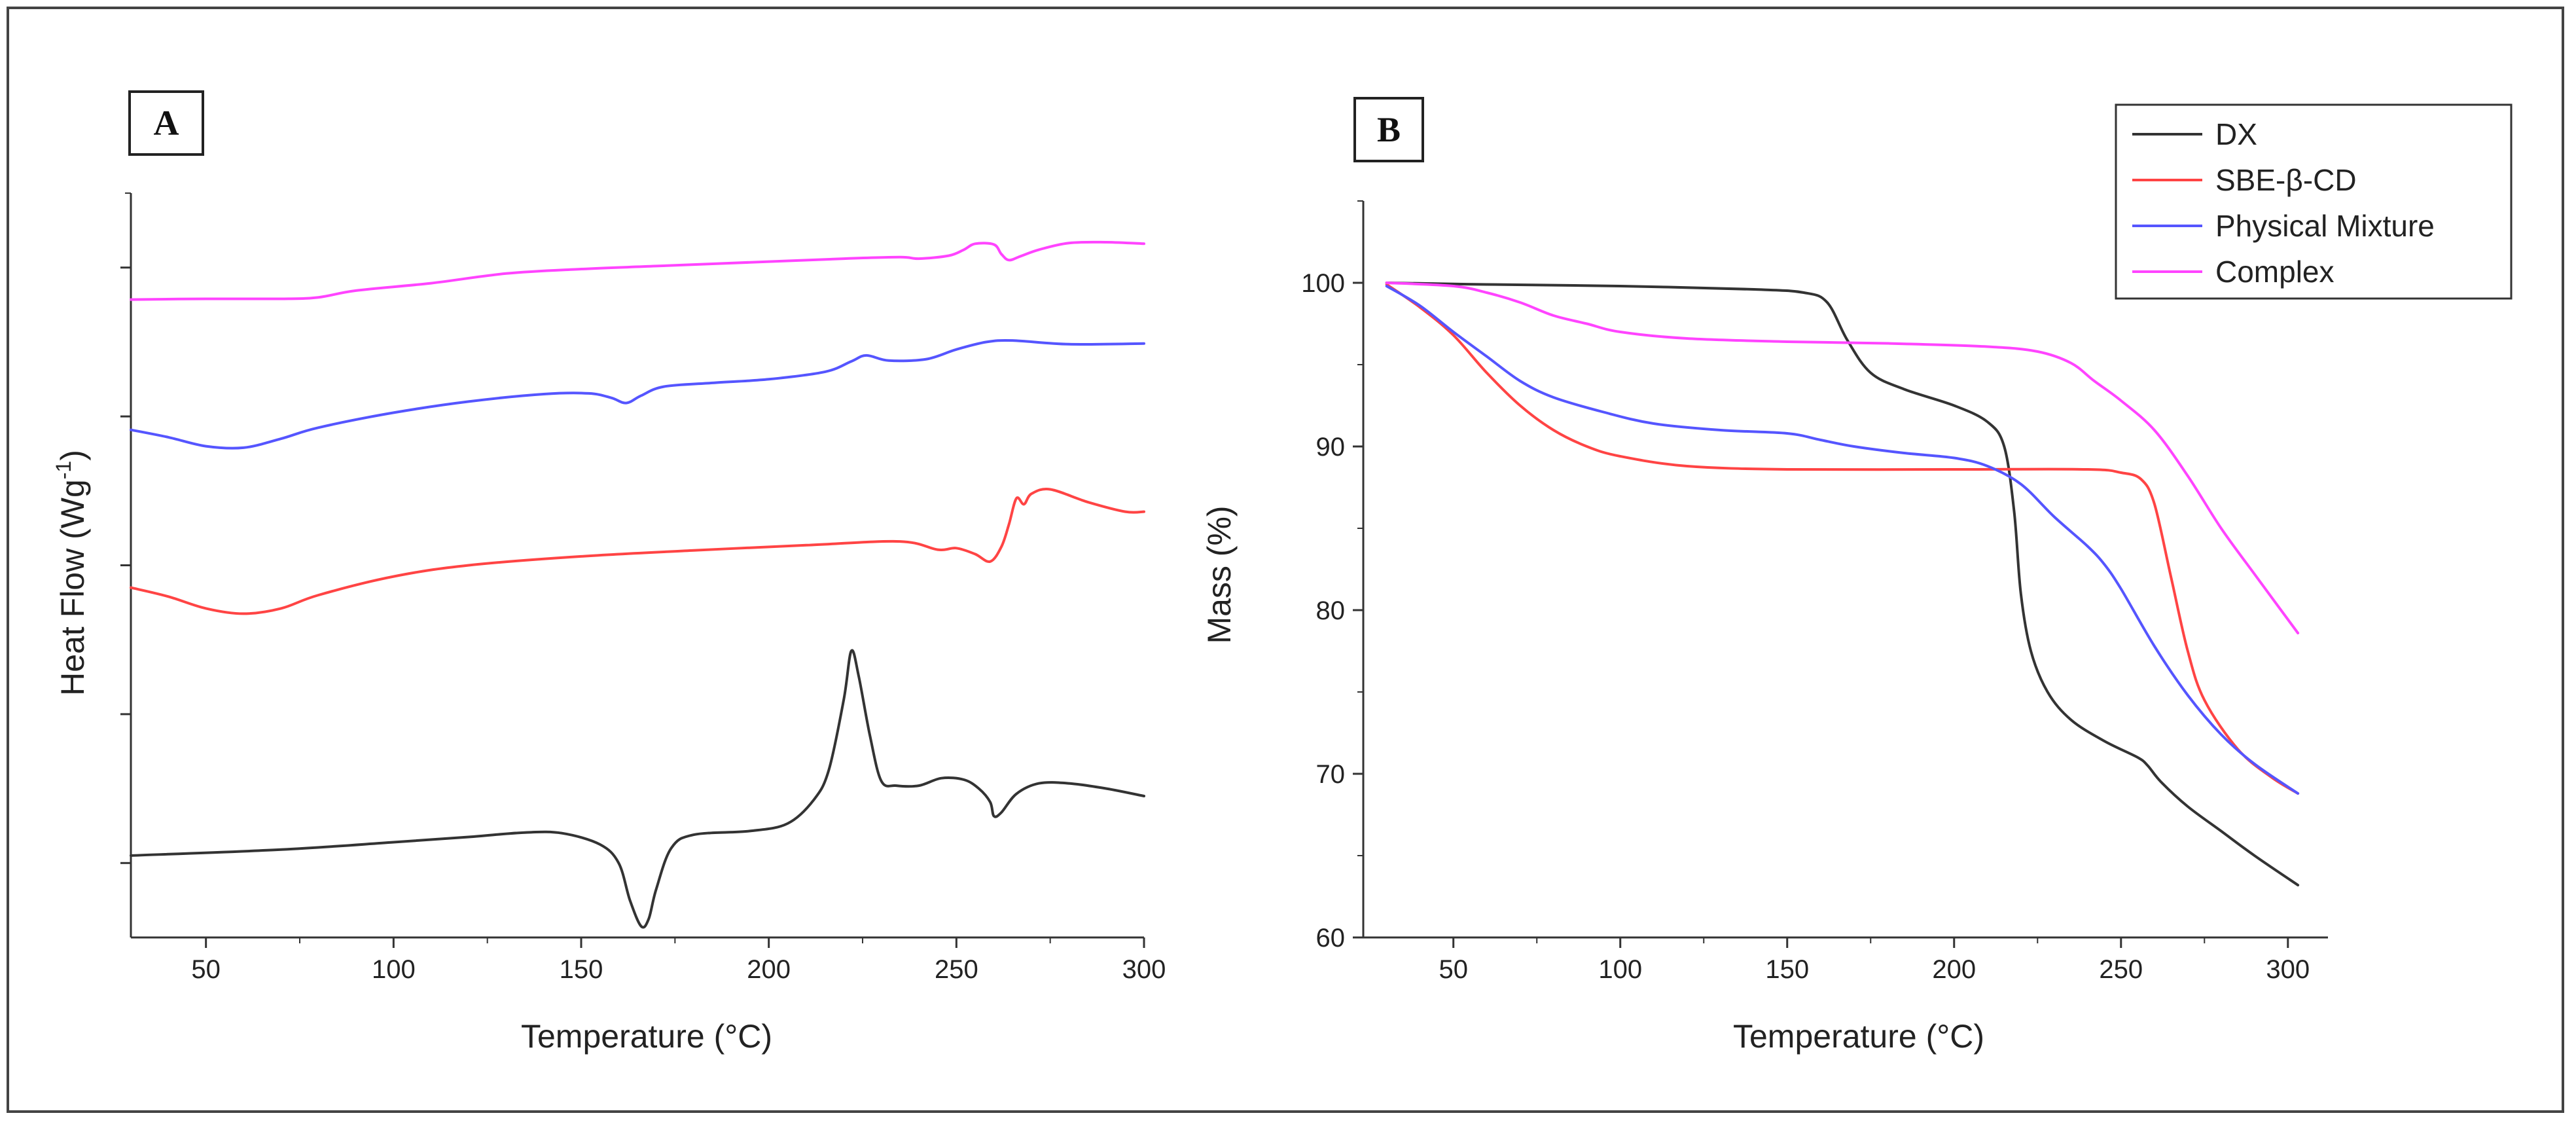  I want to click on panel-b-y-tick-label: 70, so click(1331, 774).